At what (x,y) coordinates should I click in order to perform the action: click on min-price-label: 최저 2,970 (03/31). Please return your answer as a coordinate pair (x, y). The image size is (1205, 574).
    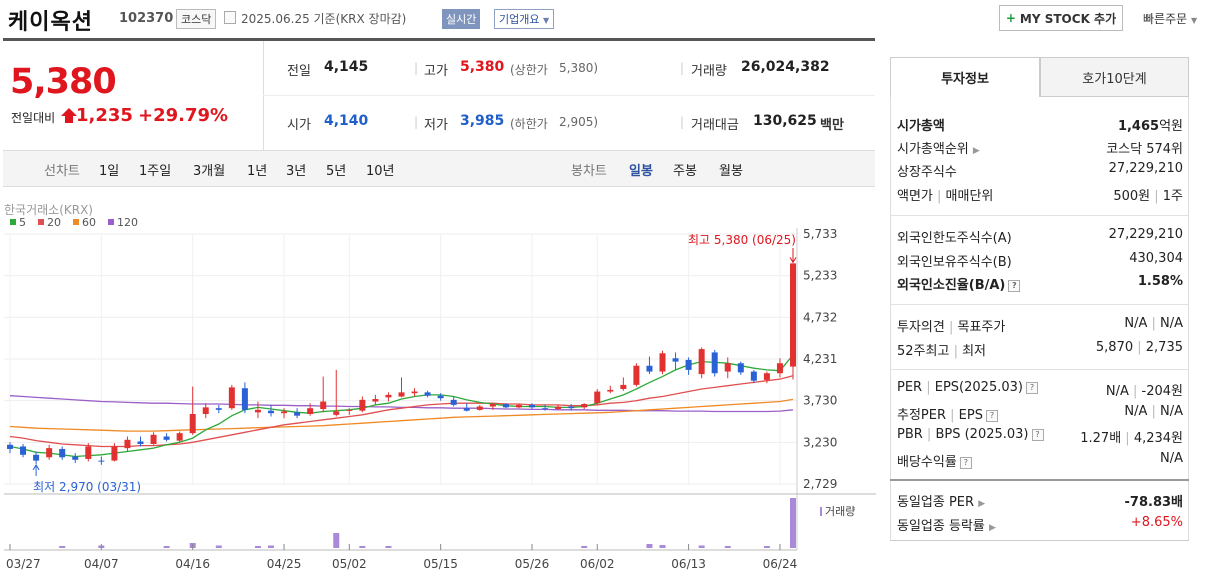
    Looking at the image, I should click on (87, 487).